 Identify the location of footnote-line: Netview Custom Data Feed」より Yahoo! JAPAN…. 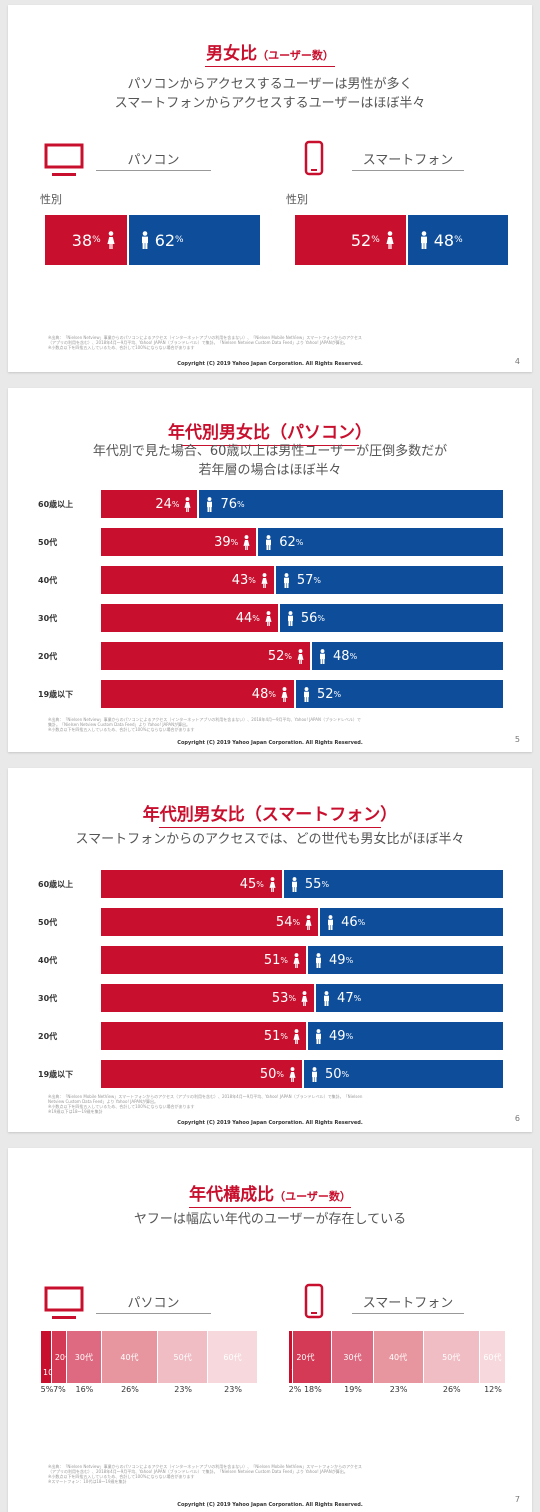
(103, 1101).